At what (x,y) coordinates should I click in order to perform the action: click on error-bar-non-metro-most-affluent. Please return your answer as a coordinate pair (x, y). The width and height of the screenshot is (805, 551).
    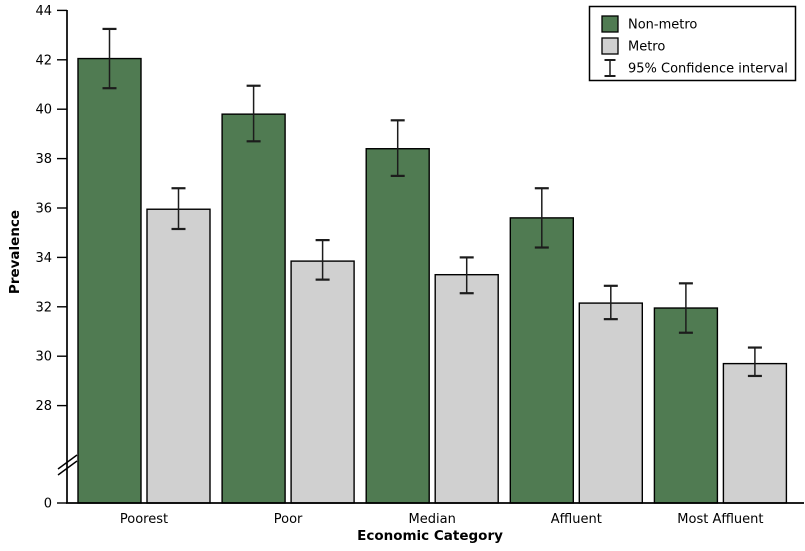
    Looking at the image, I should click on (685, 308).